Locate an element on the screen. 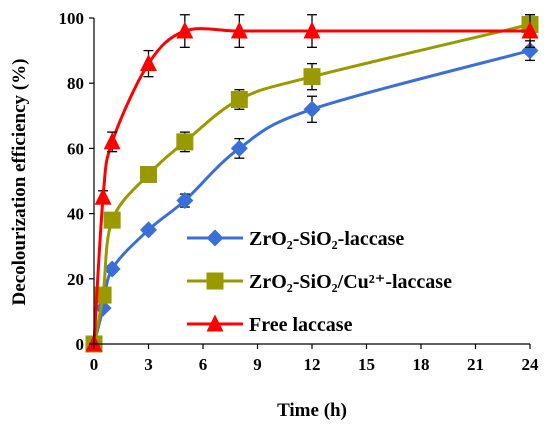  x-axis-title: Time (h) is located at coordinates (312, 410).